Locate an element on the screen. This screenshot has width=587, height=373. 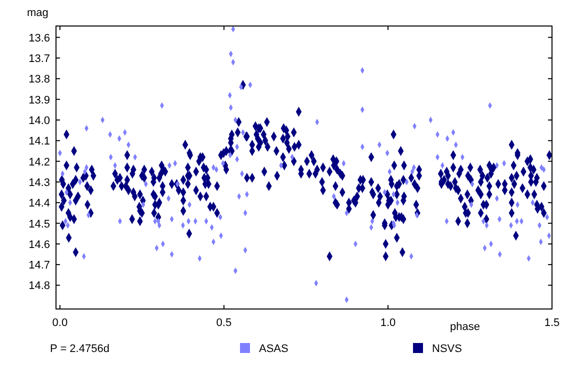
y-tick-label: 14.6 is located at coordinates (39, 244).